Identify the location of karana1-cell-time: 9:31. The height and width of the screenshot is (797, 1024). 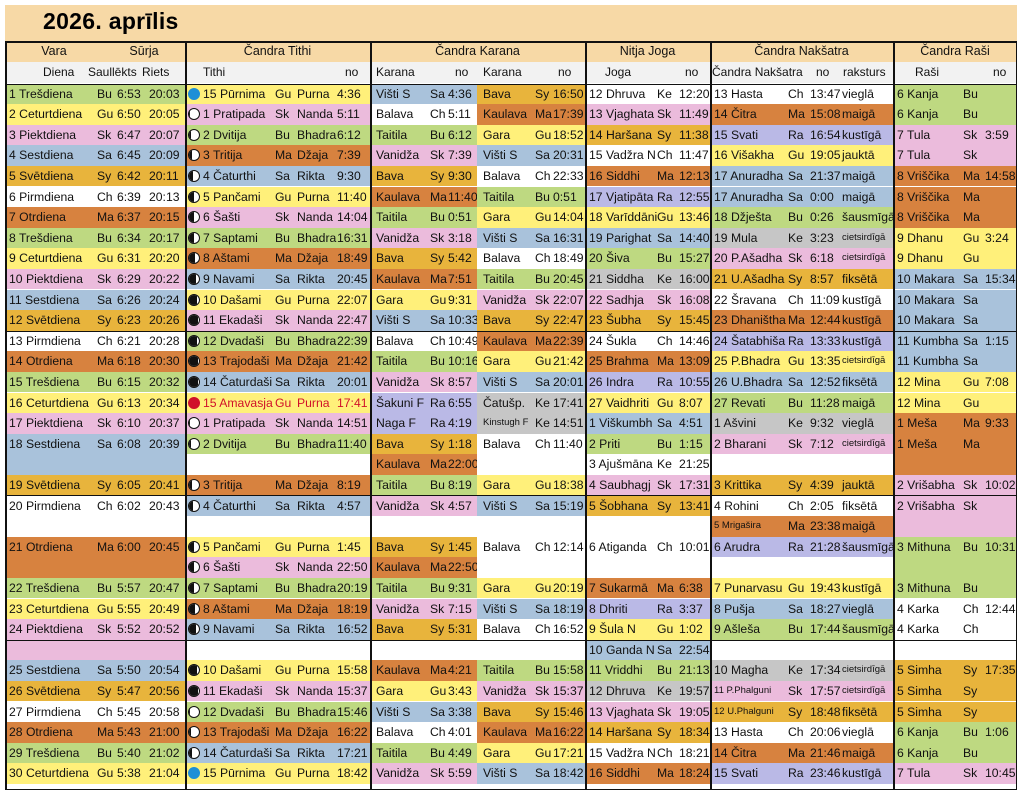
(460, 299).